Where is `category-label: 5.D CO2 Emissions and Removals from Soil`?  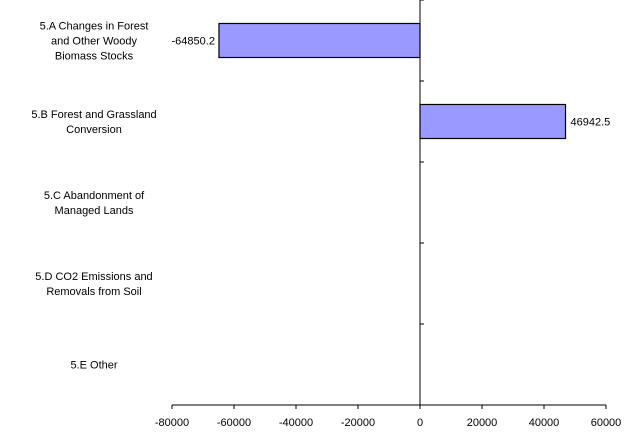
category-label: 5.D CO2 Emissions and Removals from Soil is located at coordinates (93, 284).